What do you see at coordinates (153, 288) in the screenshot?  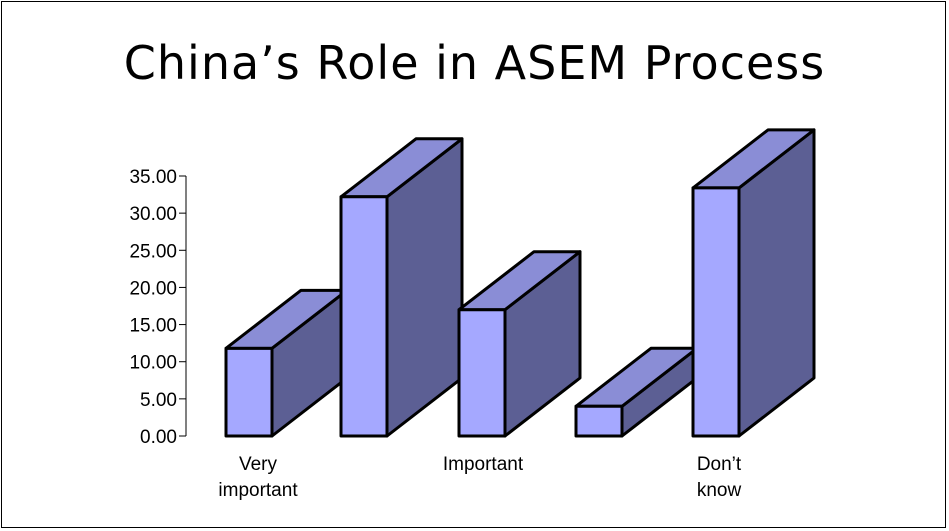 I see `y-tick-label: 20.00` at bounding box center [153, 288].